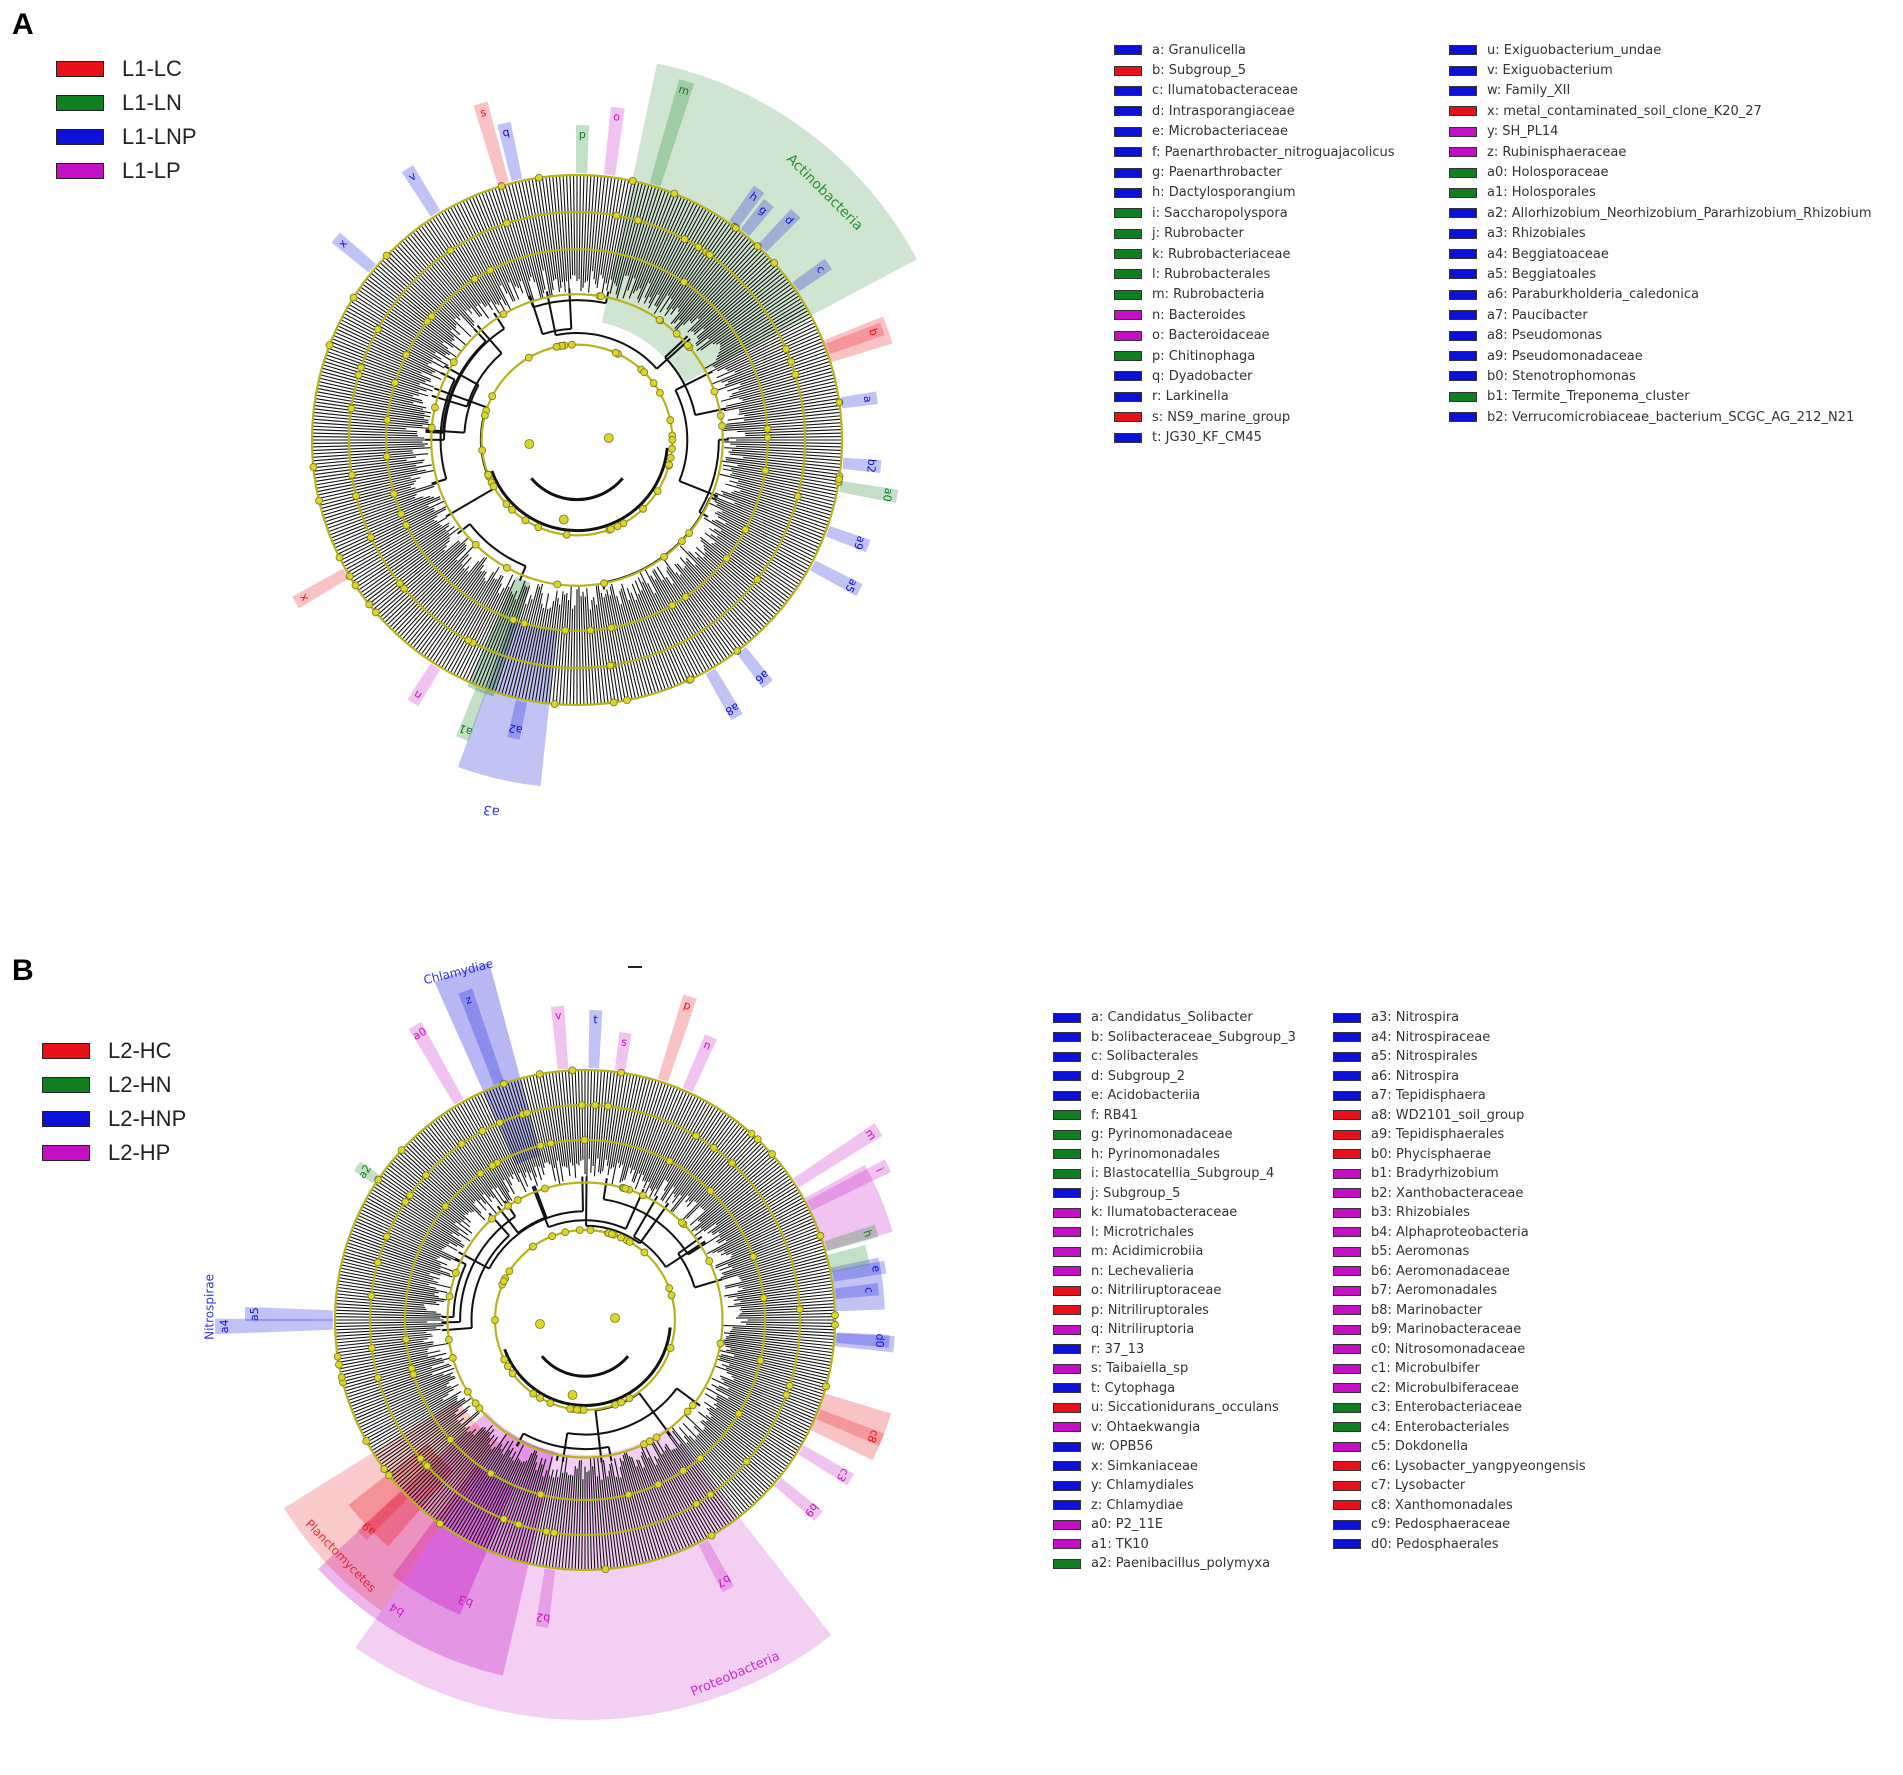 The width and height of the screenshot is (1903, 1775). Describe the element at coordinates (1221, 254) in the screenshot. I see `clade-legend-text: k: Rubrobacteriaceae` at that location.